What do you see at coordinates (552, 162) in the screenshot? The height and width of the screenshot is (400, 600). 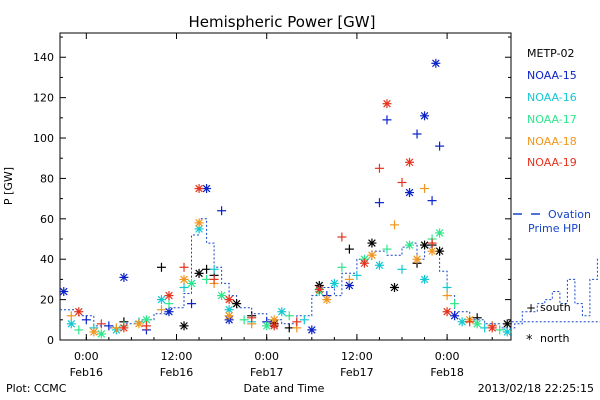 I see `legend-entry-noaa-19: NOAA-19` at bounding box center [552, 162].